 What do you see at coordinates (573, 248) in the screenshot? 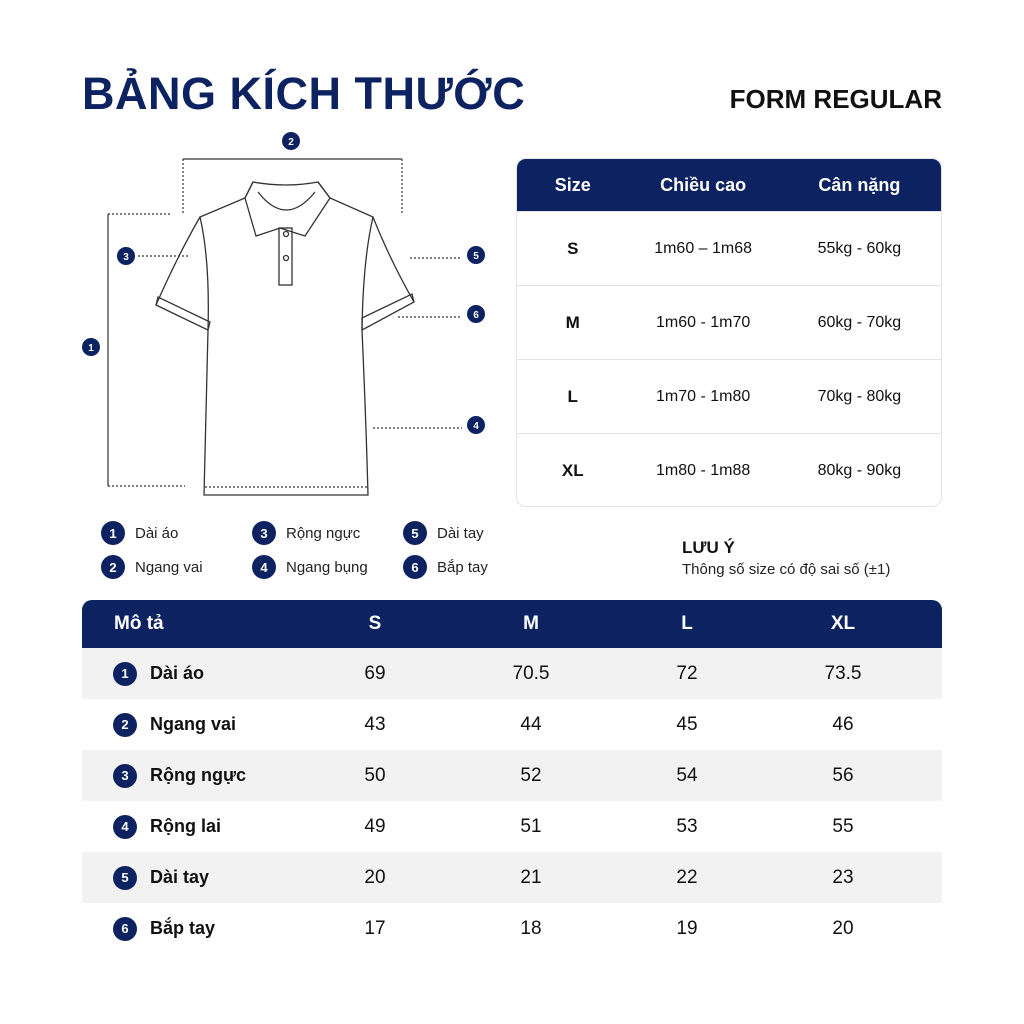
I see `size: S` at bounding box center [573, 248].